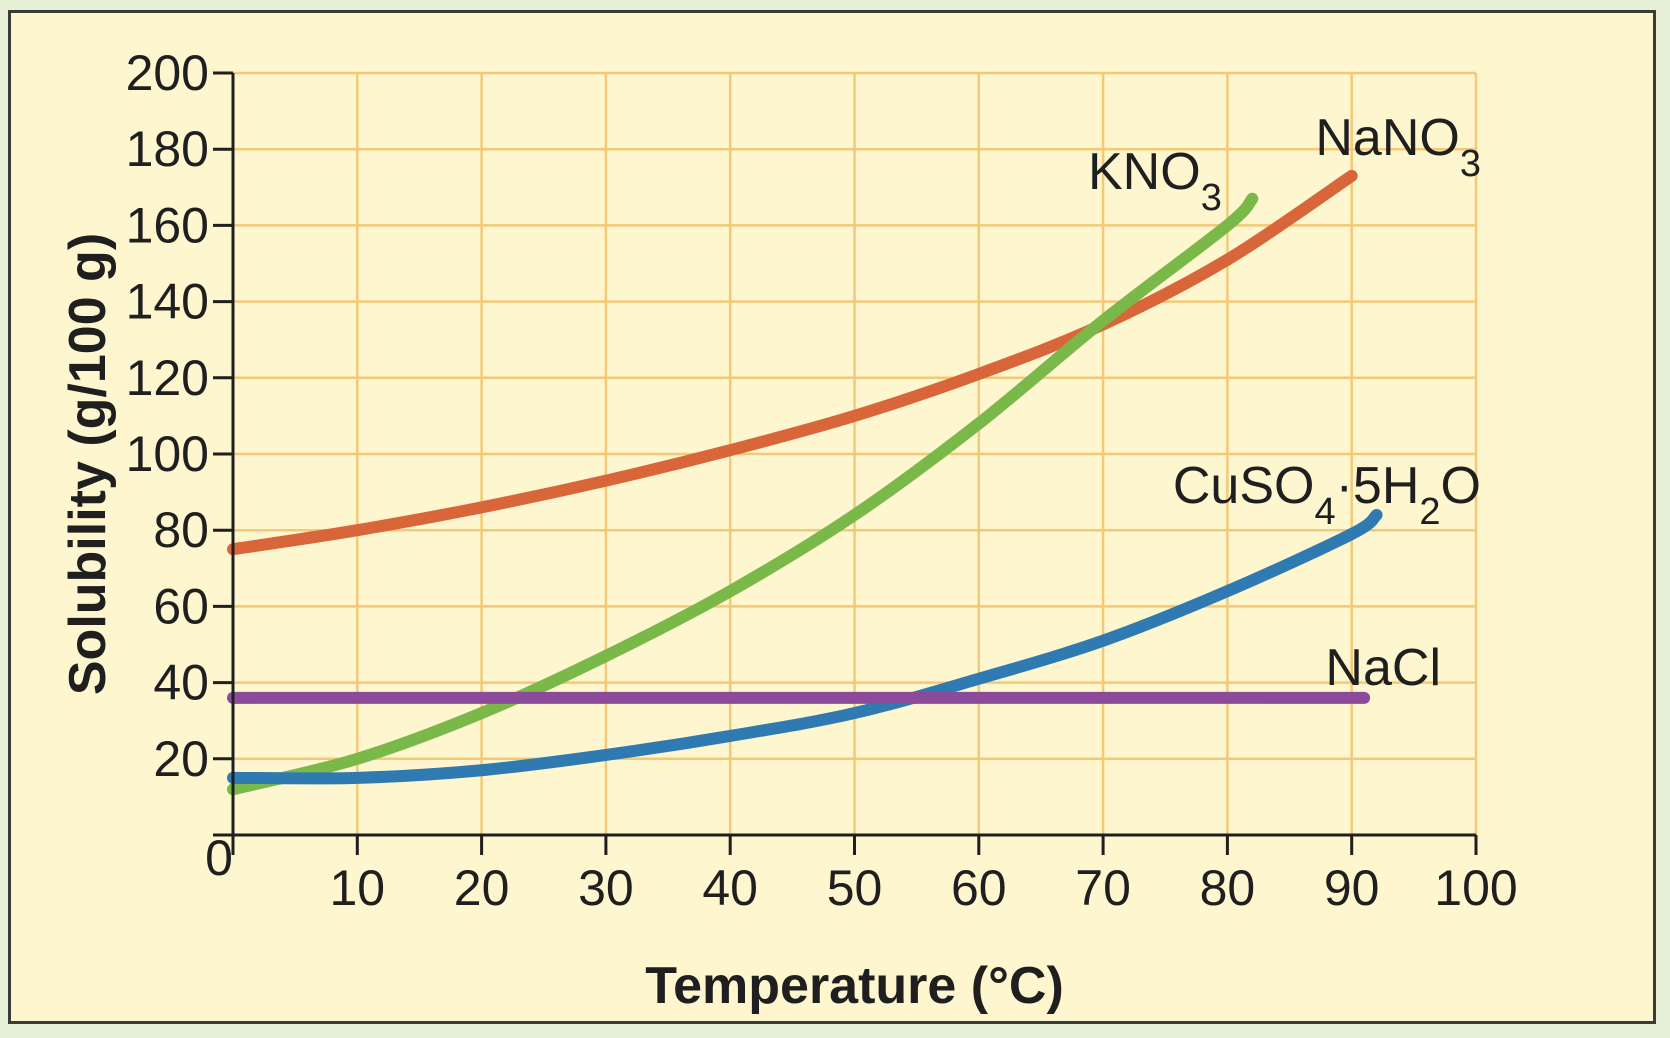  Describe the element at coordinates (855, 888) in the screenshot. I see `x-tick-label: 50` at that location.